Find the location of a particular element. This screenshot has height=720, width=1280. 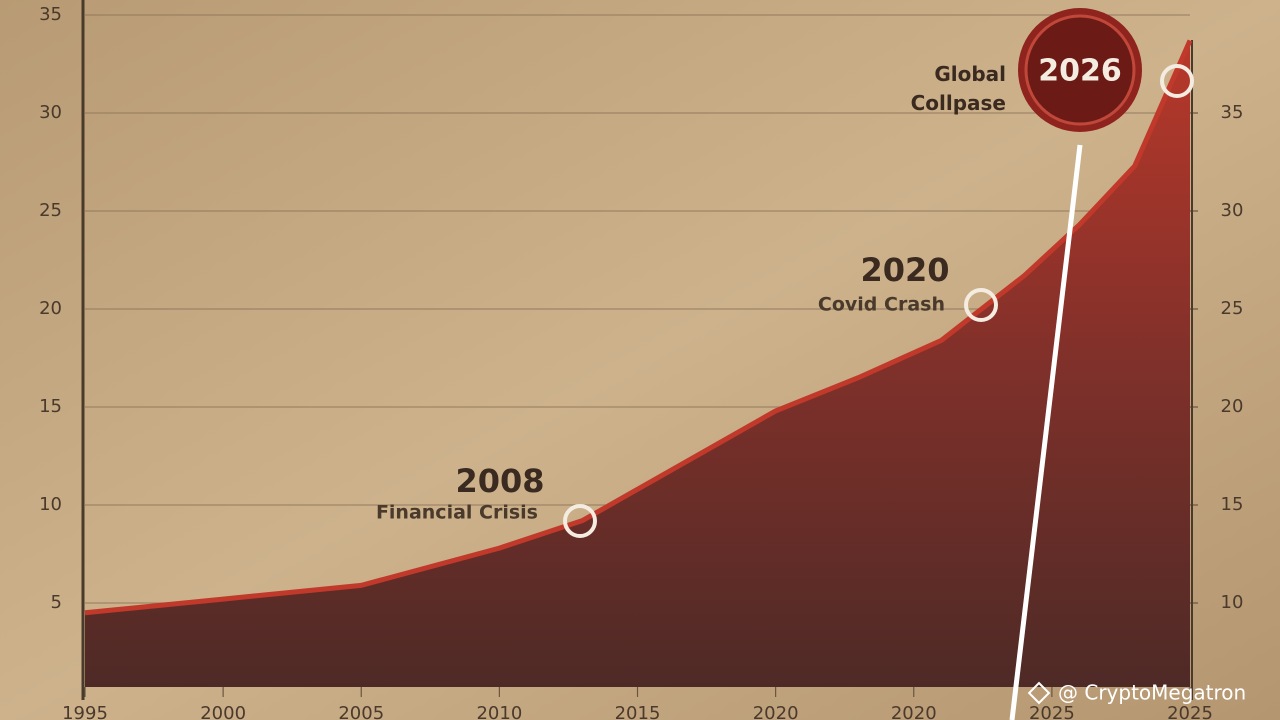

annotation-text: Covid Crash is located at coordinates (881, 305).